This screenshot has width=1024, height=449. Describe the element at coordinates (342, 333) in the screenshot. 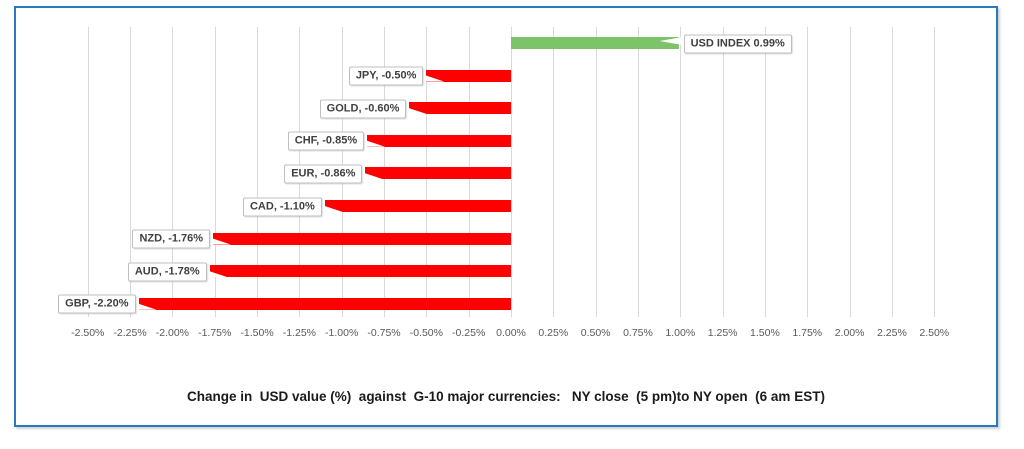

I see `x-tick-label: -1.00%` at that location.